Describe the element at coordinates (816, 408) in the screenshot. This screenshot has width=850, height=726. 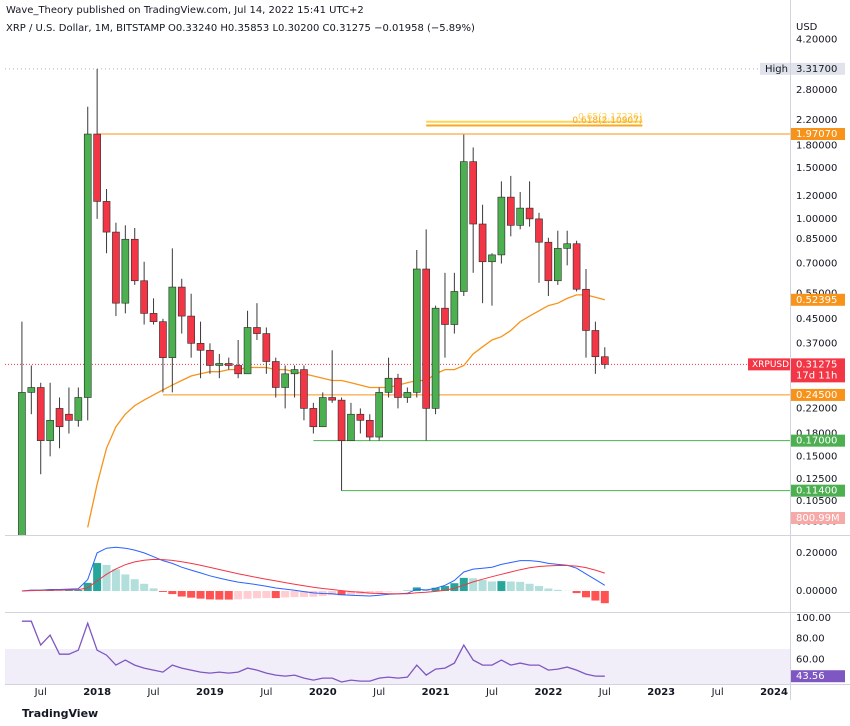
I see `y-tick-label: 0.22000` at that location.